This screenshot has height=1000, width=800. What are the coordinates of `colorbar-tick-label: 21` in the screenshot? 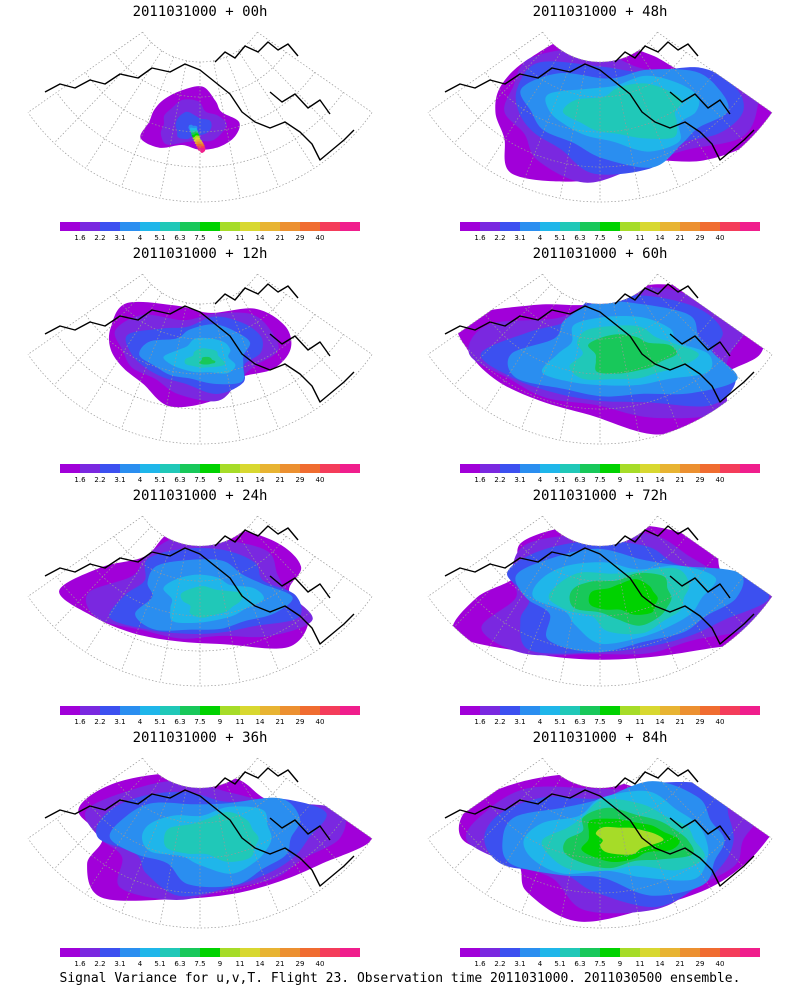 It's located at (280, 238).